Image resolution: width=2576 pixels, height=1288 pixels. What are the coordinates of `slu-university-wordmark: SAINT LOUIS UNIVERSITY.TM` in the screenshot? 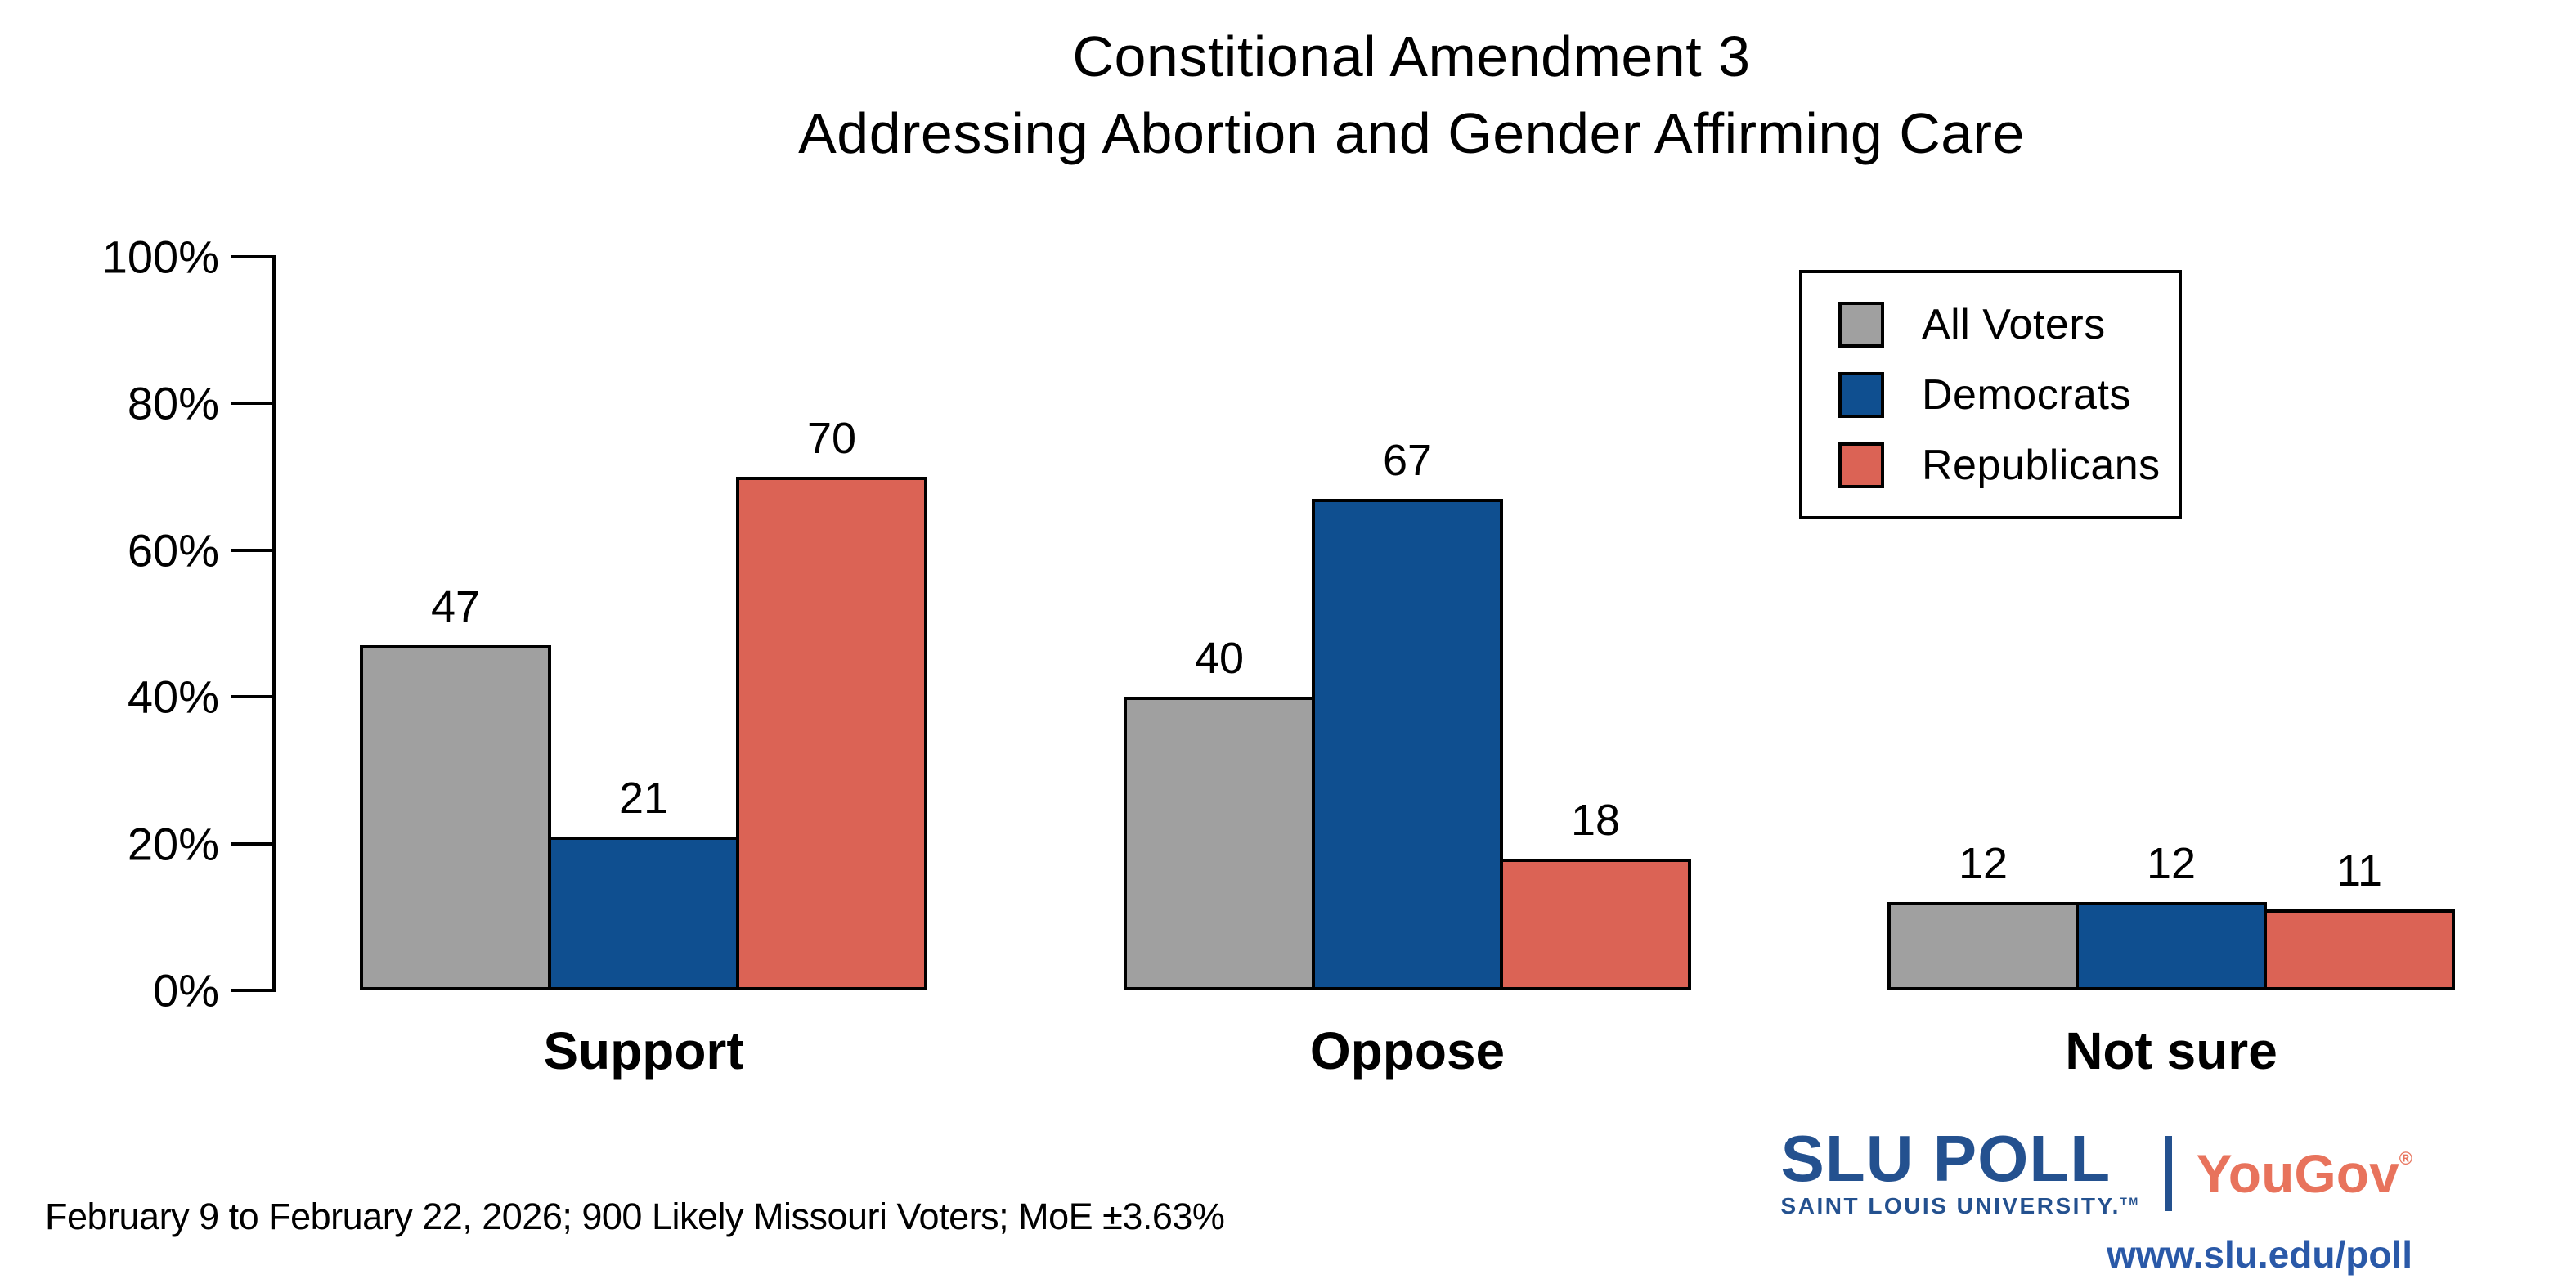 It's located at (1961, 1206).